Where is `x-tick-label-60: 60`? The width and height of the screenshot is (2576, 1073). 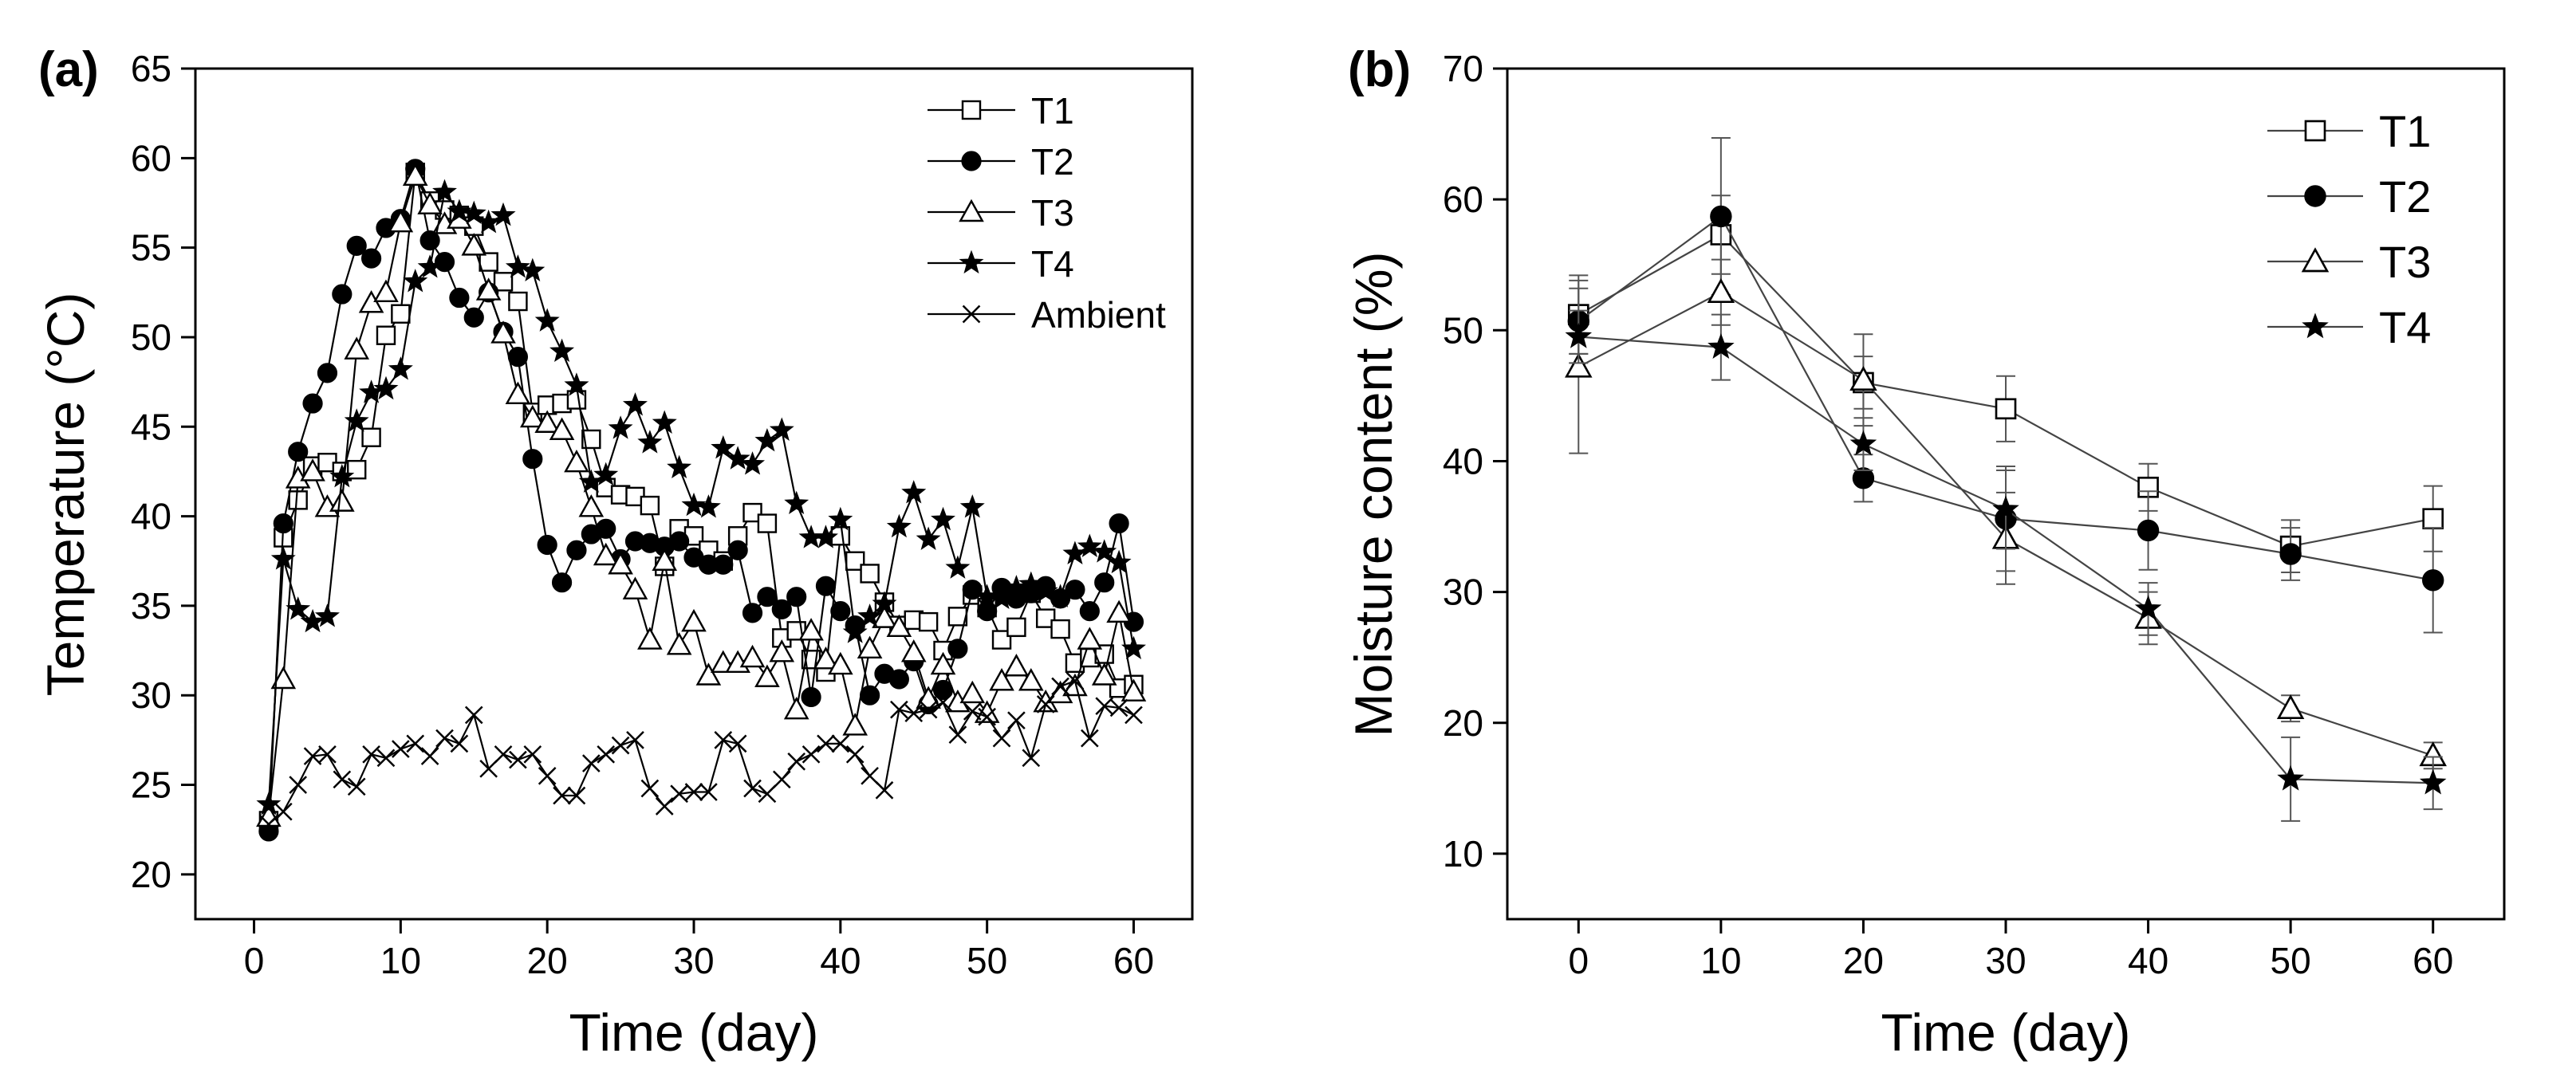
x-tick-label-60: 60 is located at coordinates (1133, 960).